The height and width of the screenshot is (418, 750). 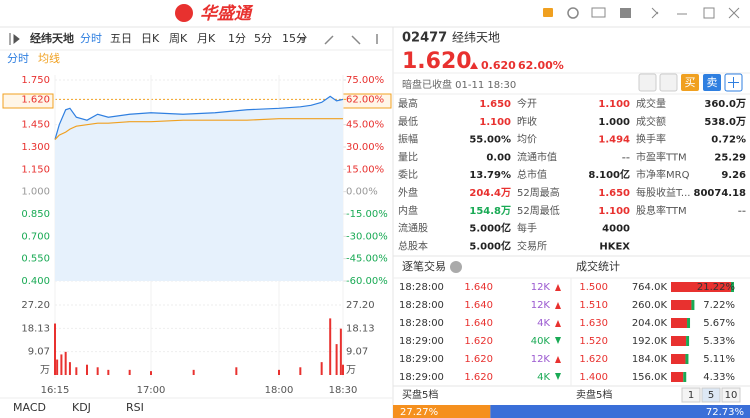 What do you see at coordinates (421, 341) in the screenshot?
I see `trade-time: 18:29:00` at bounding box center [421, 341].